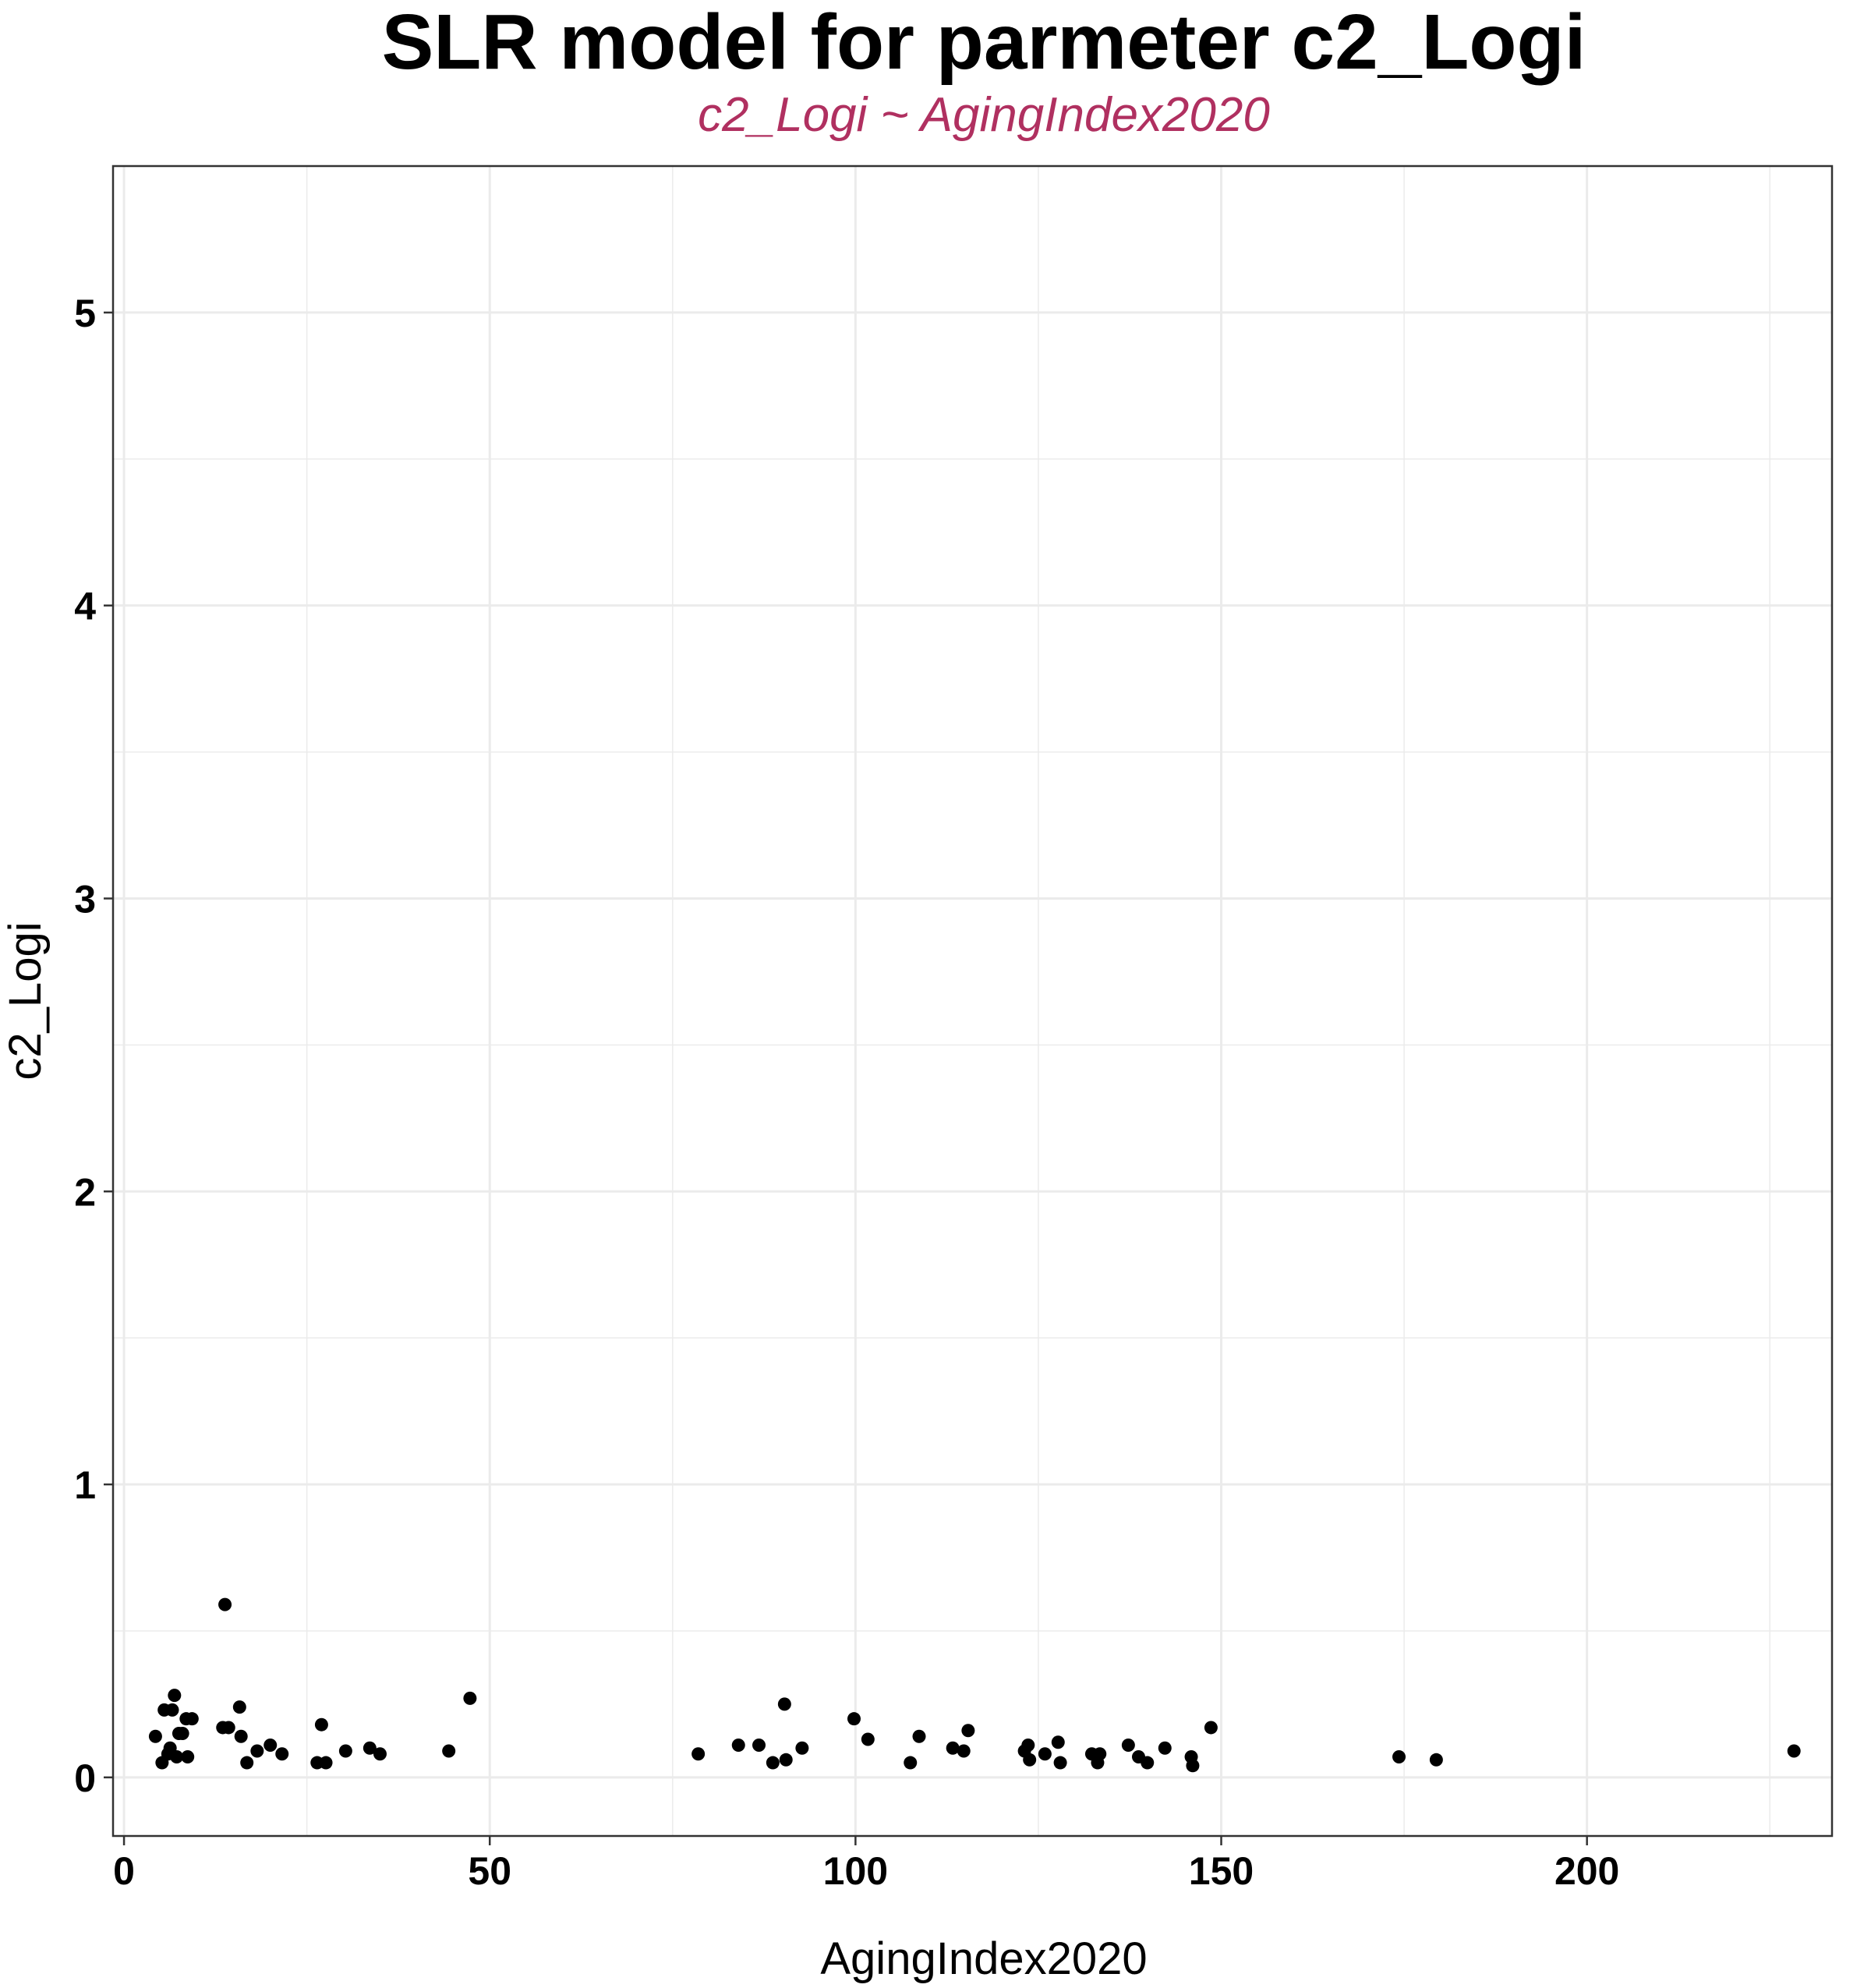 This screenshot has height=1988, width=1871. What do you see at coordinates (85, 1192) in the screenshot?
I see `y-tick-label: 2` at bounding box center [85, 1192].